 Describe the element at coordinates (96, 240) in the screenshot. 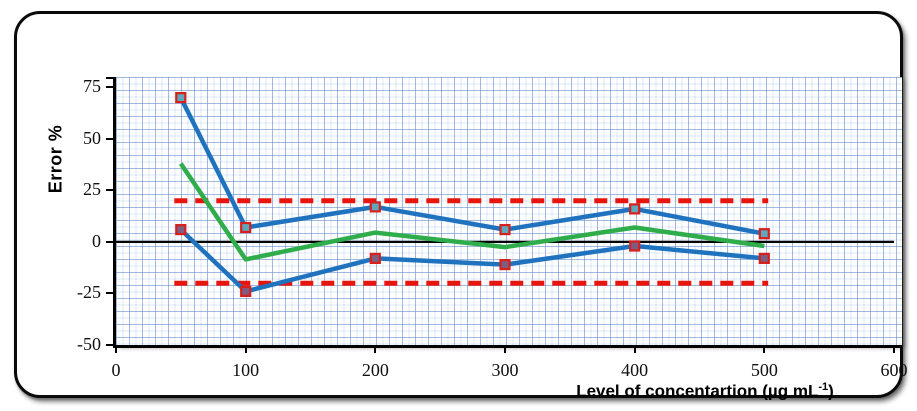

I see `y-tick-label: 0` at that location.